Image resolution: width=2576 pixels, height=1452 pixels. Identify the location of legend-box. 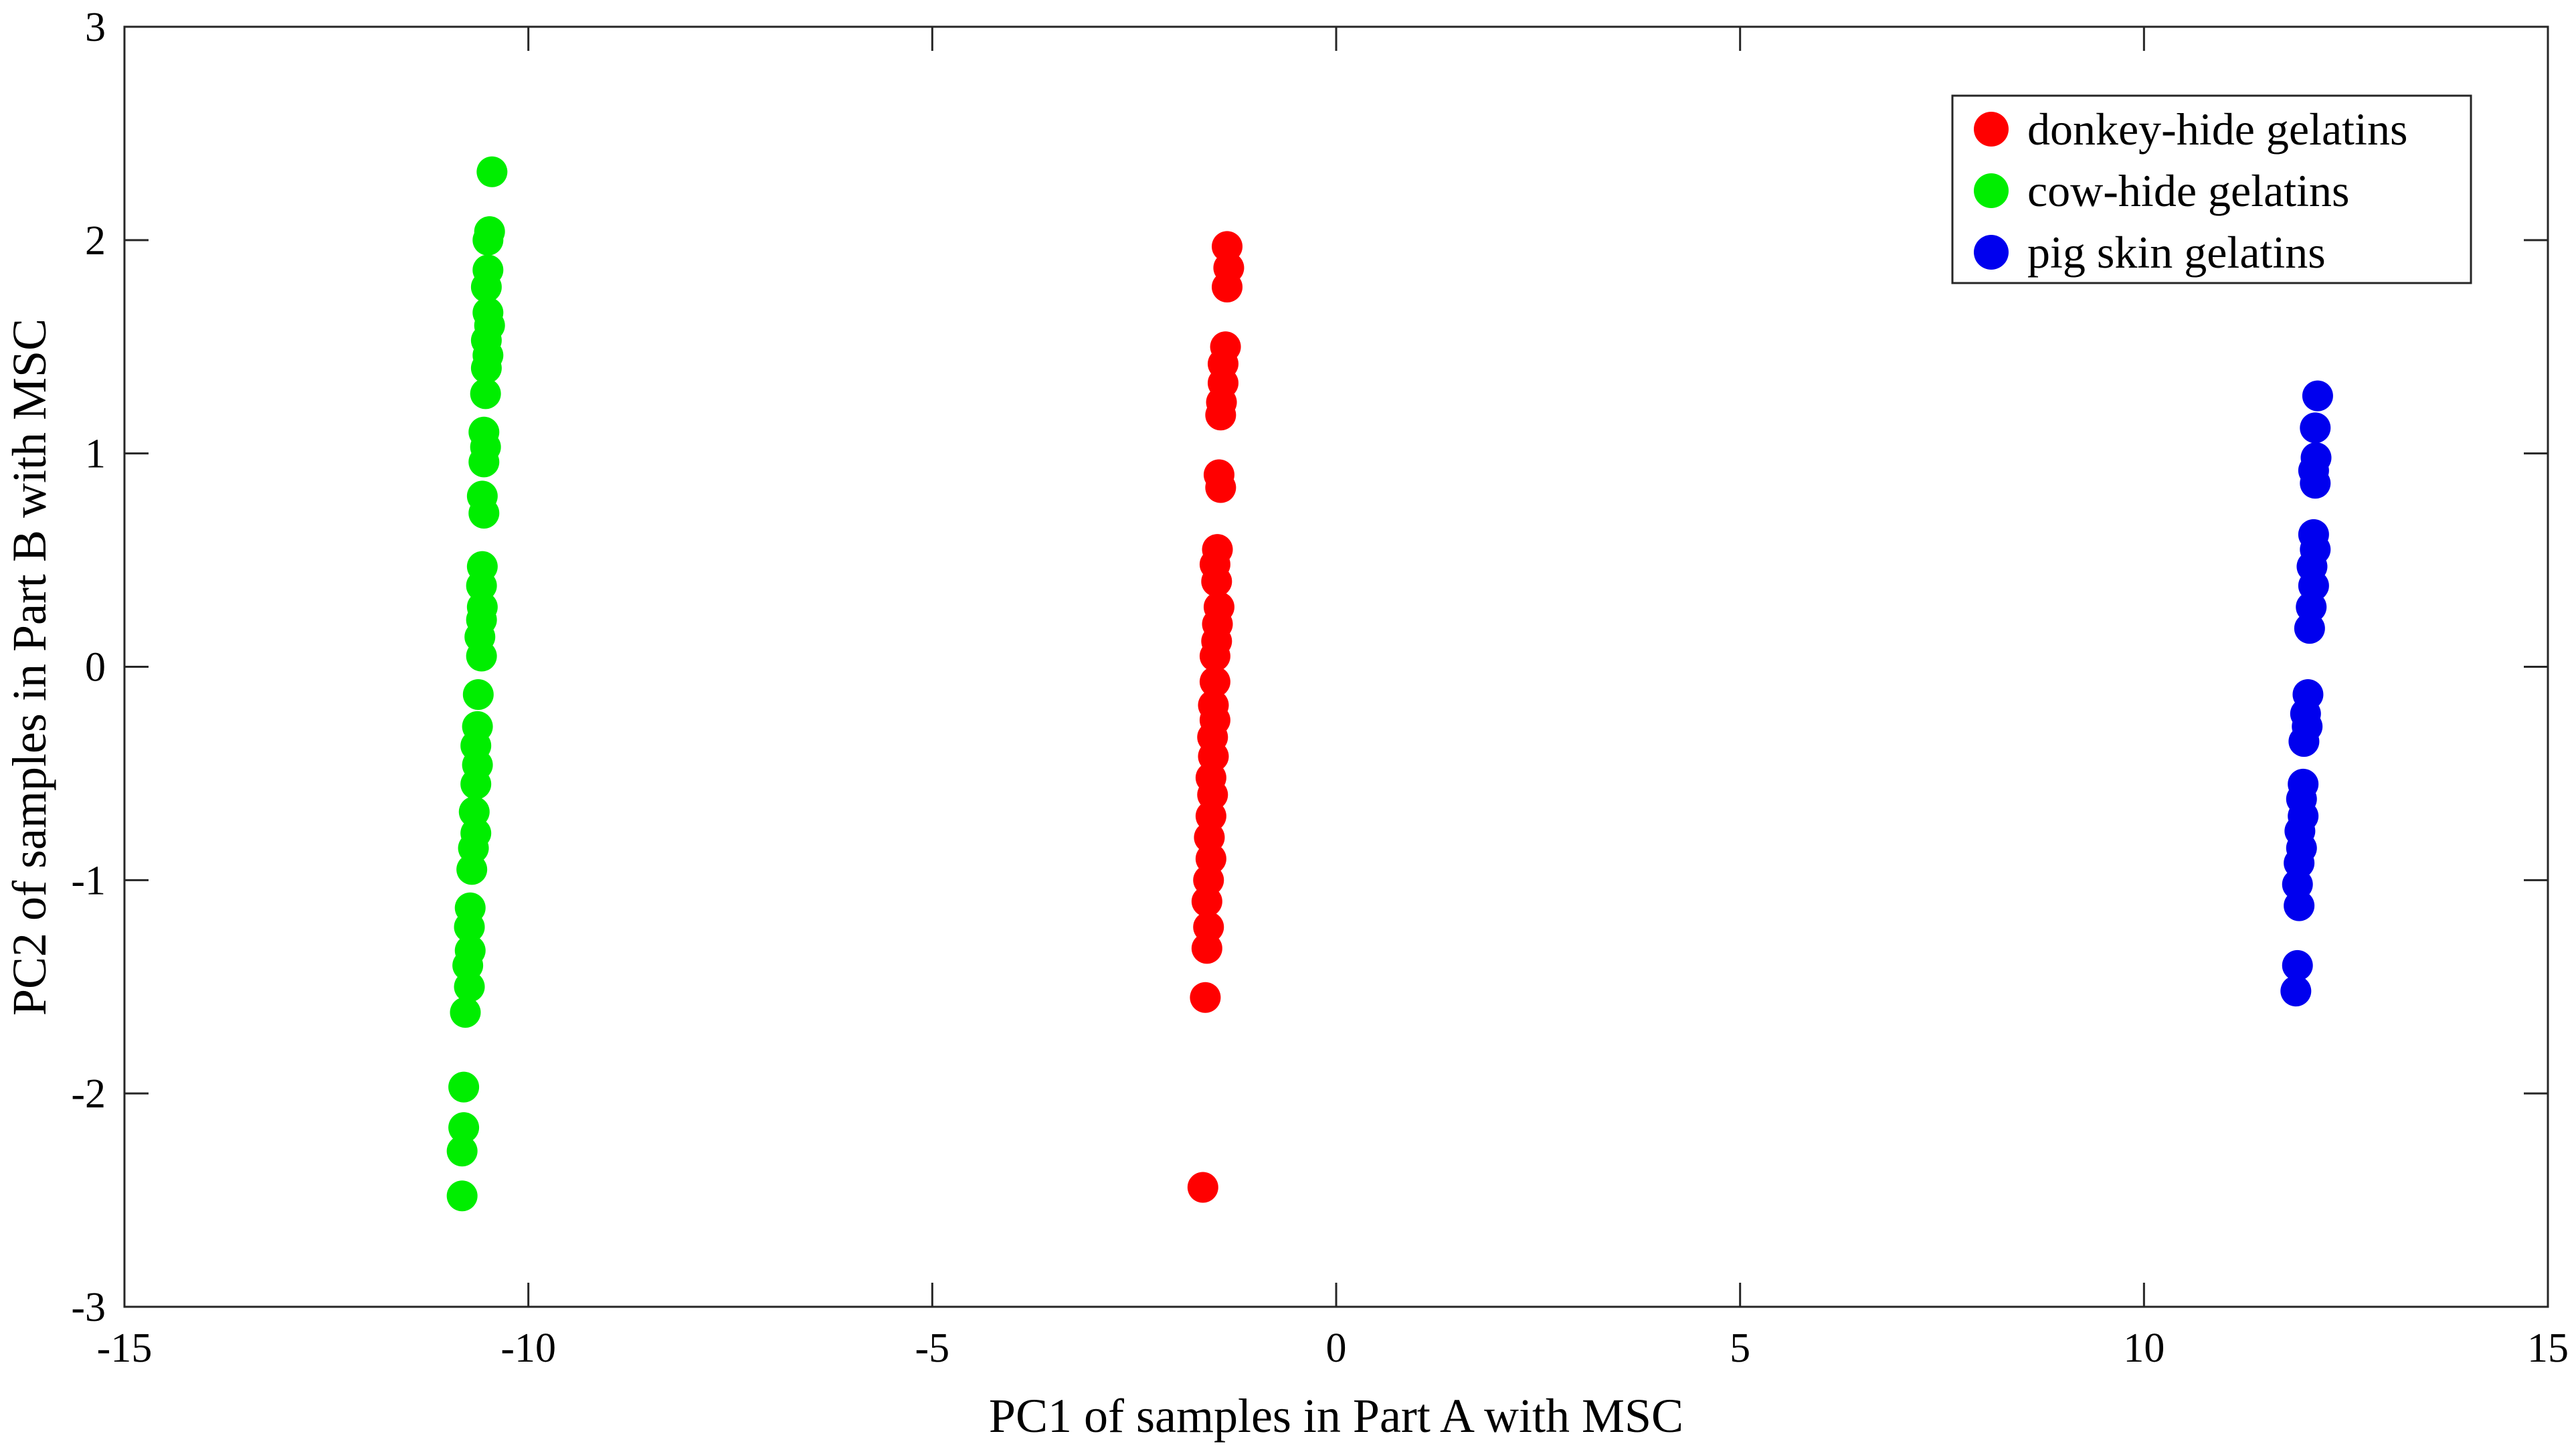
(2211, 189).